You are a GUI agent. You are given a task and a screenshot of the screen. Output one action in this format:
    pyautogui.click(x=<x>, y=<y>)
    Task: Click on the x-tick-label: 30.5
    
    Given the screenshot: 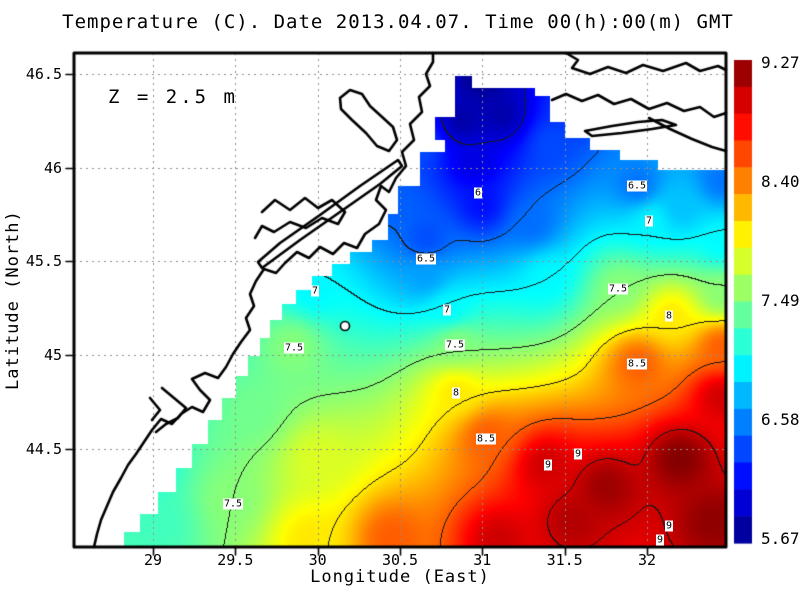 What is the action you would take?
    pyautogui.click(x=400, y=560)
    